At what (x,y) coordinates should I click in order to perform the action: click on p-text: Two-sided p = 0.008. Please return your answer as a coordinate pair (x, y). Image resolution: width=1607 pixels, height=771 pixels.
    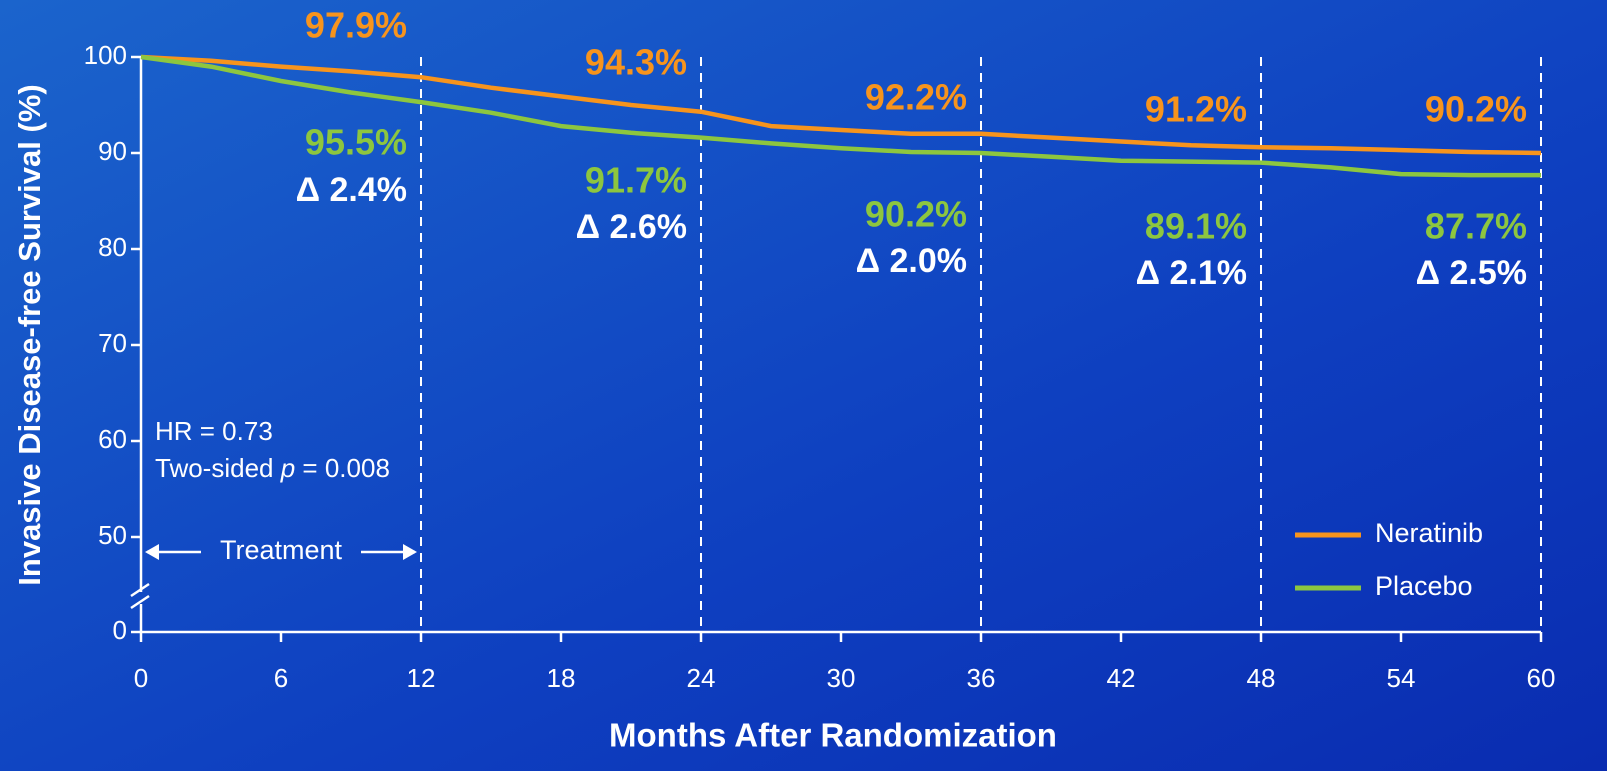
    Looking at the image, I should click on (272, 468).